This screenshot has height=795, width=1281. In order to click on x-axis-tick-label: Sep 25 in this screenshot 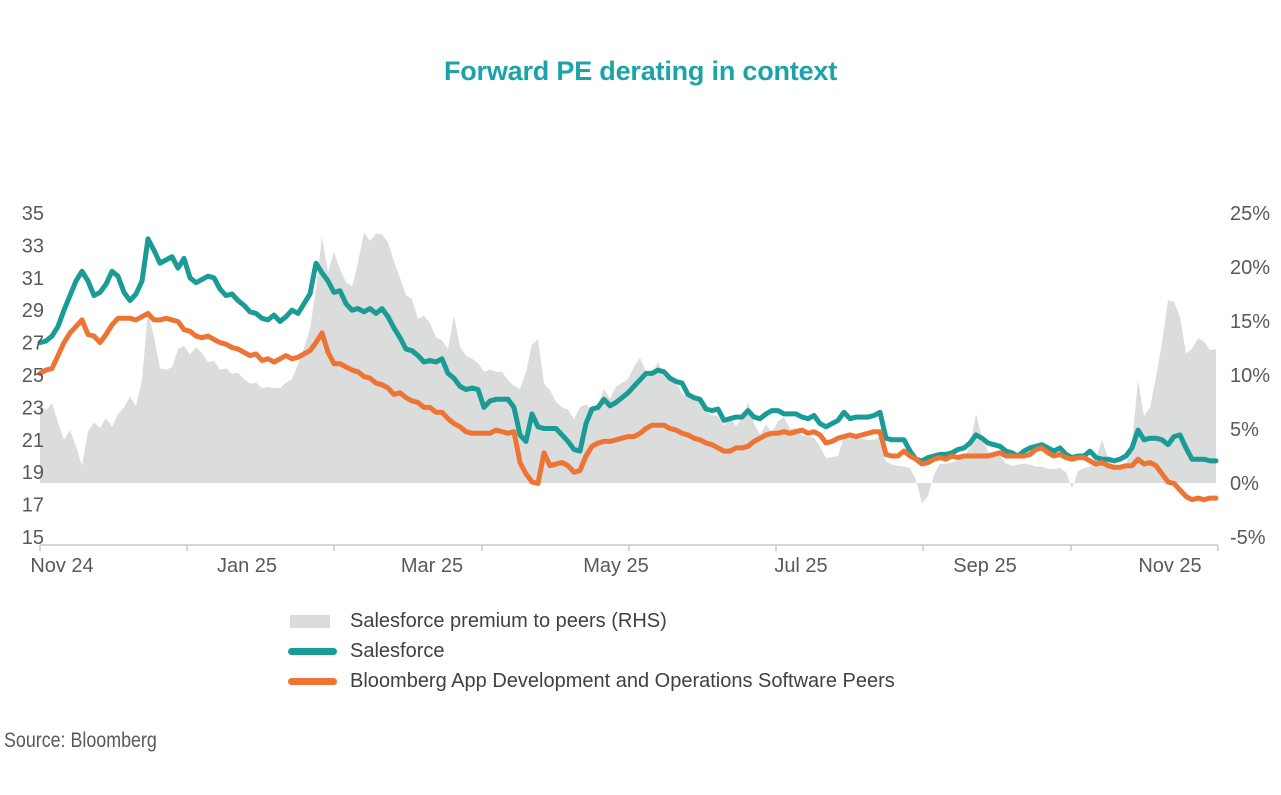, I will do `click(984, 566)`.